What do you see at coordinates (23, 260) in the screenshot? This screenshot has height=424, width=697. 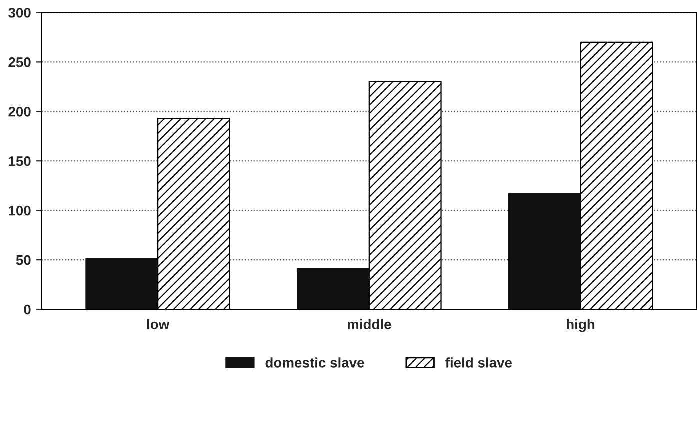 I see `y-tick-label: 50` at bounding box center [23, 260].